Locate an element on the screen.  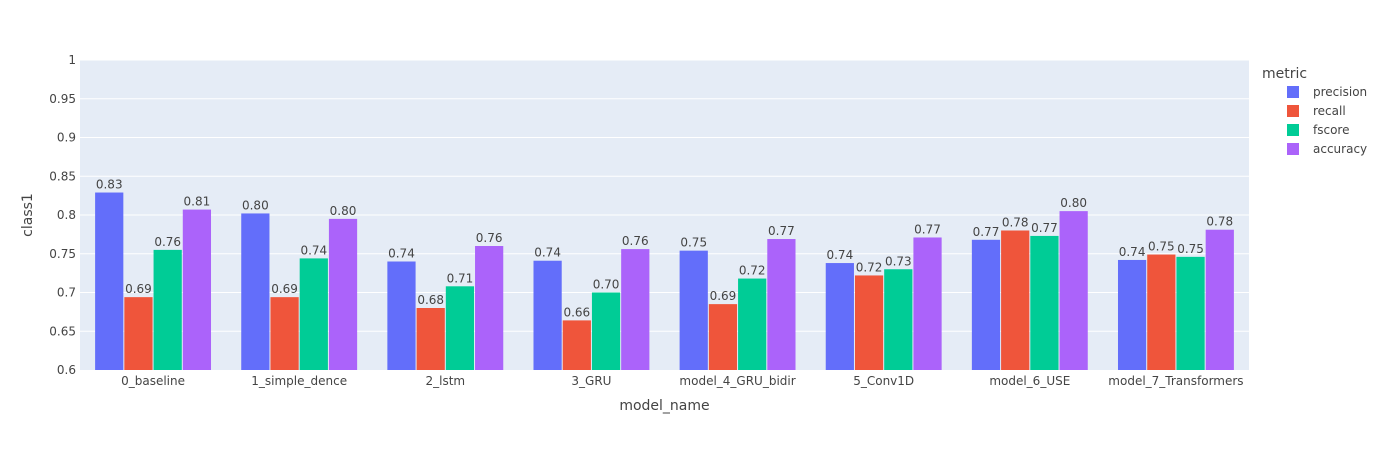
y-tick-label: 0.8 is located at coordinates (66, 215).